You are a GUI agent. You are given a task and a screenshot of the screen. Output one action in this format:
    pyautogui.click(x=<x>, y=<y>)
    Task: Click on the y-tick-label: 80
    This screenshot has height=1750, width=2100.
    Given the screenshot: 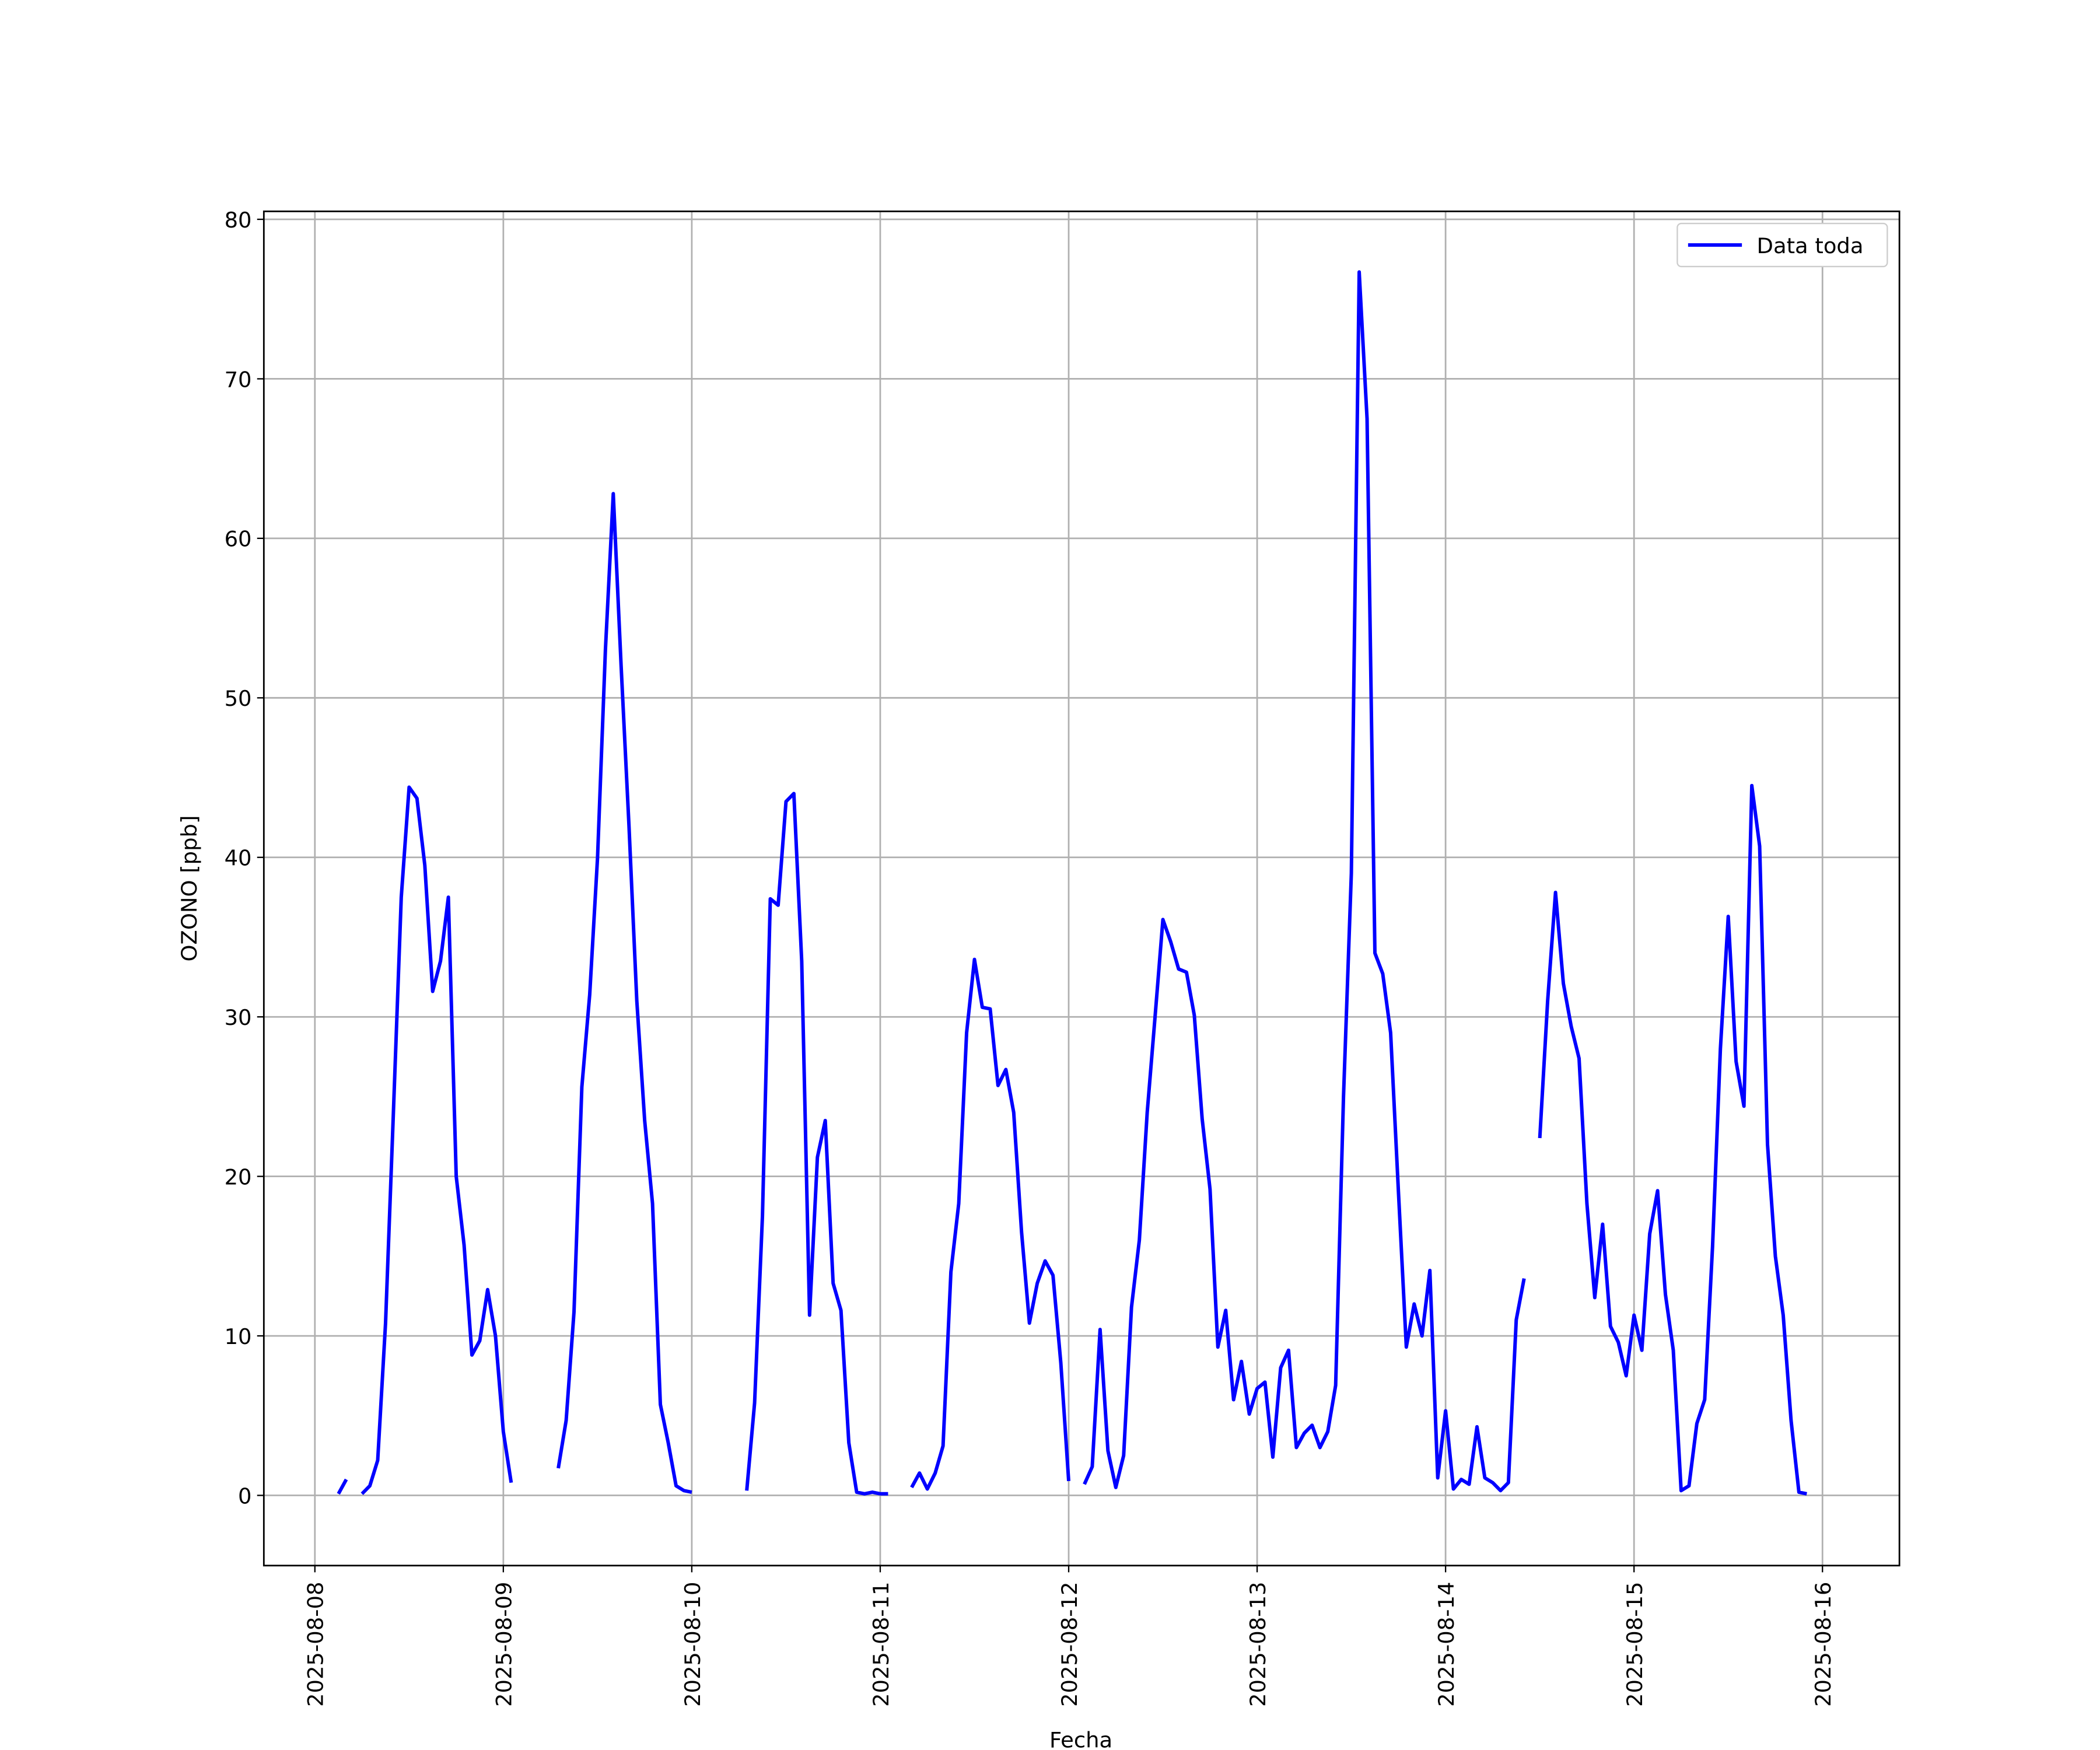 What is the action you would take?
    pyautogui.click(x=238, y=220)
    